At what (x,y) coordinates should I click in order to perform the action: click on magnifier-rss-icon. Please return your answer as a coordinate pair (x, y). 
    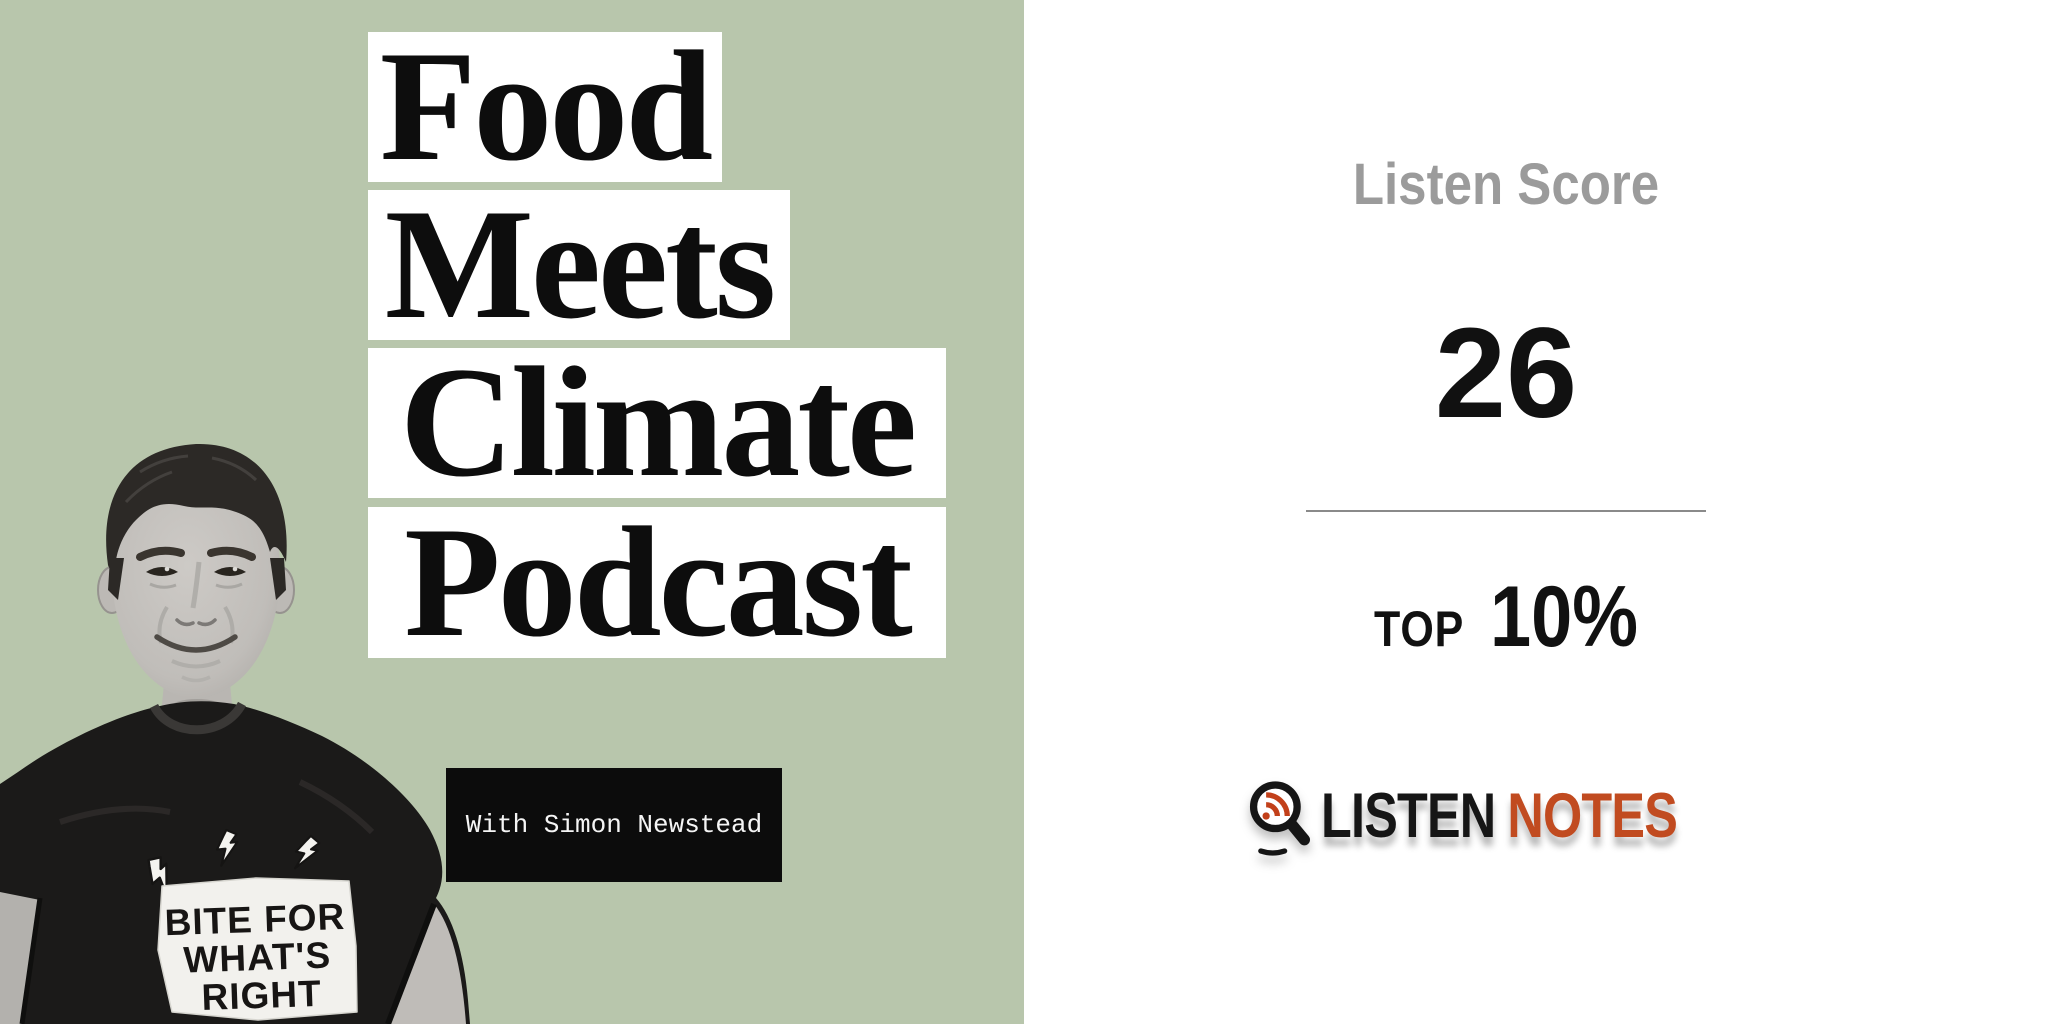
    Looking at the image, I should click on (1280, 818).